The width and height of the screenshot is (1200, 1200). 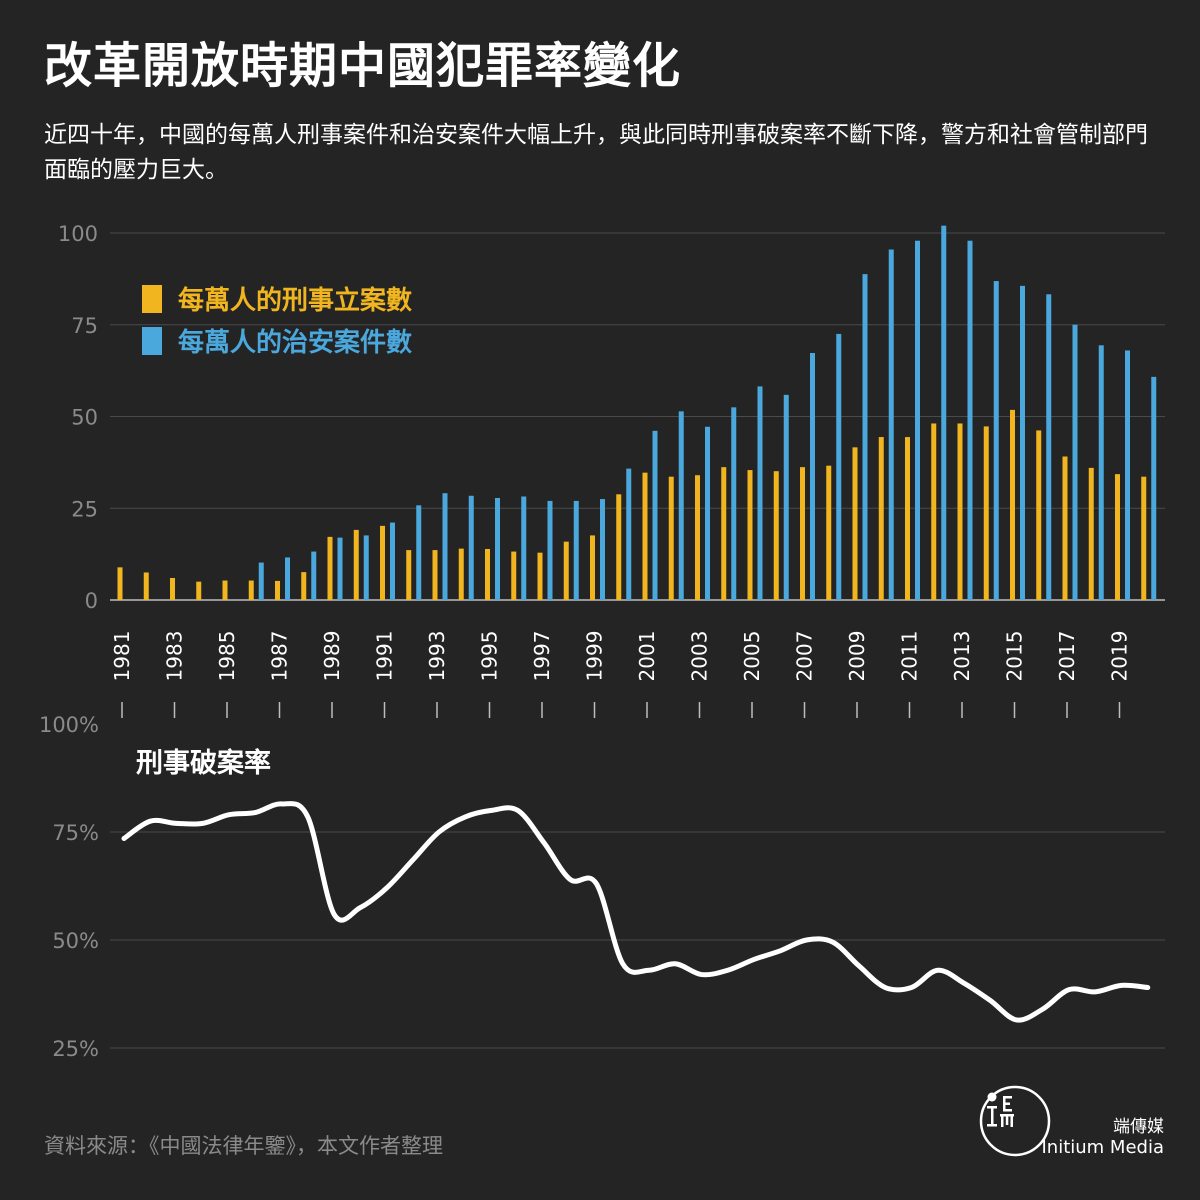 What do you see at coordinates (122, 656) in the screenshot?
I see `x-tick-label: 1981` at bounding box center [122, 656].